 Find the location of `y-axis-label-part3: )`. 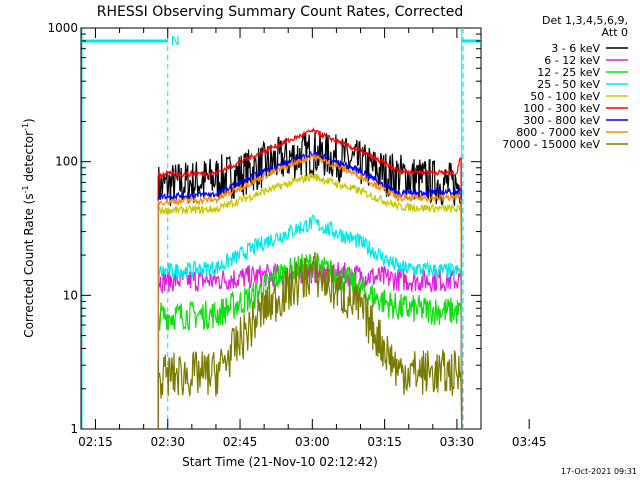

y-axis-label-part3: ) is located at coordinates (29, 120).